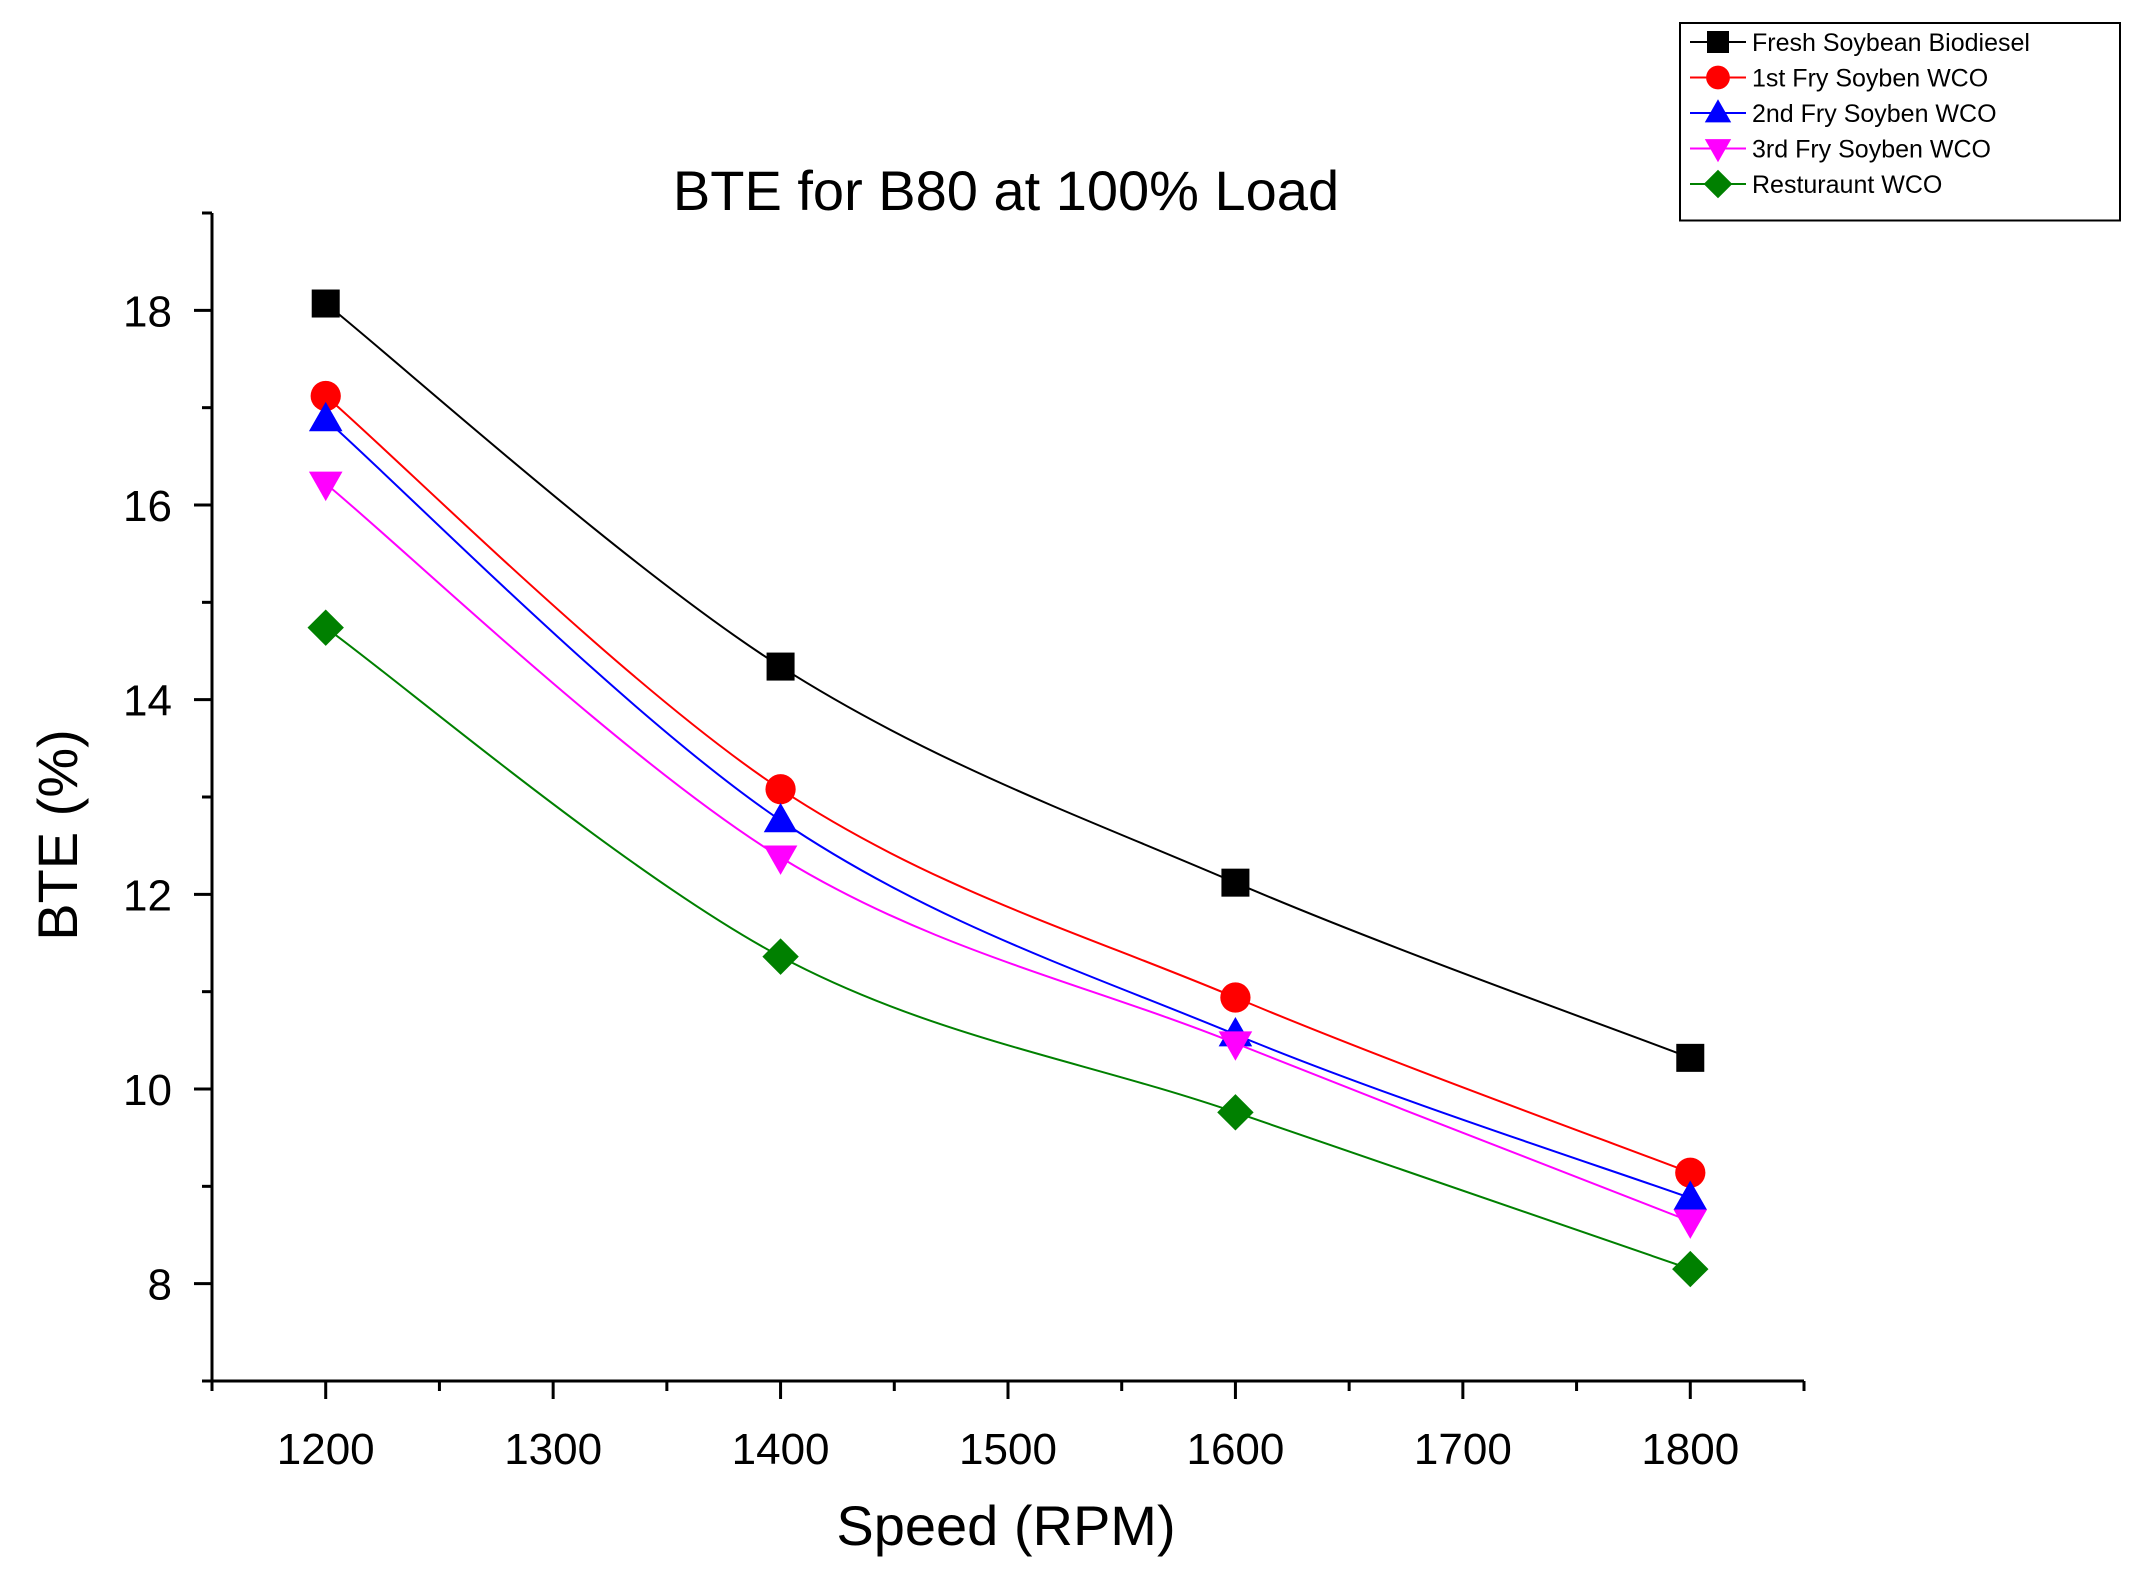 Image resolution: width=2129 pixels, height=1586 pixels. Describe the element at coordinates (1008, 1449) in the screenshot. I see `x-tick-label: 1500` at that location.